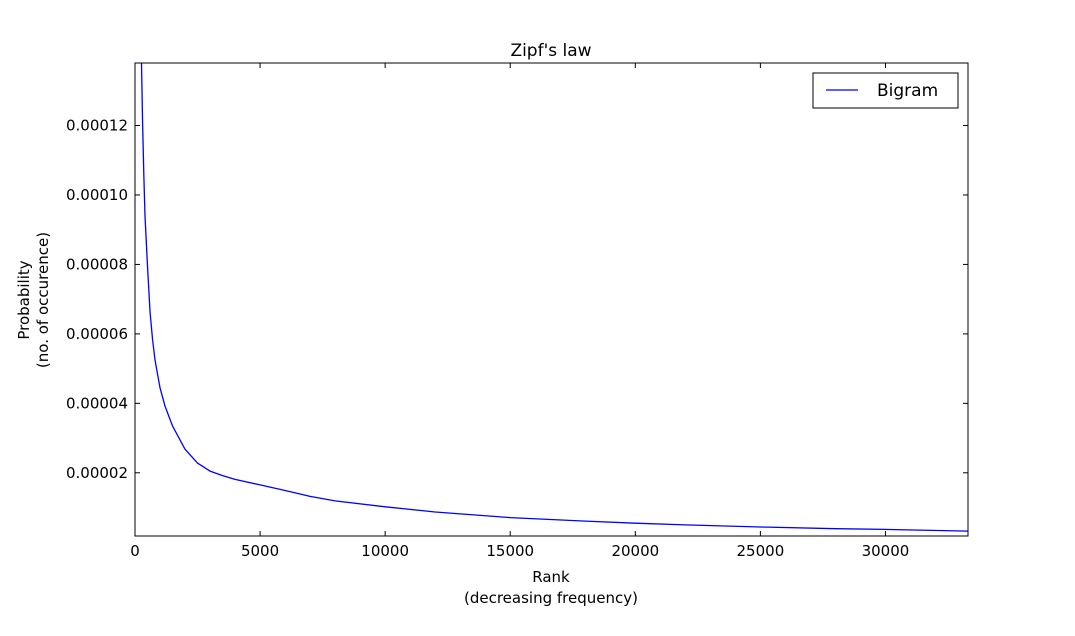 Image resolution: width=1075 pixels, height=636 pixels. Describe the element at coordinates (635, 551) in the screenshot. I see `x-tick-label: 20000` at that location.